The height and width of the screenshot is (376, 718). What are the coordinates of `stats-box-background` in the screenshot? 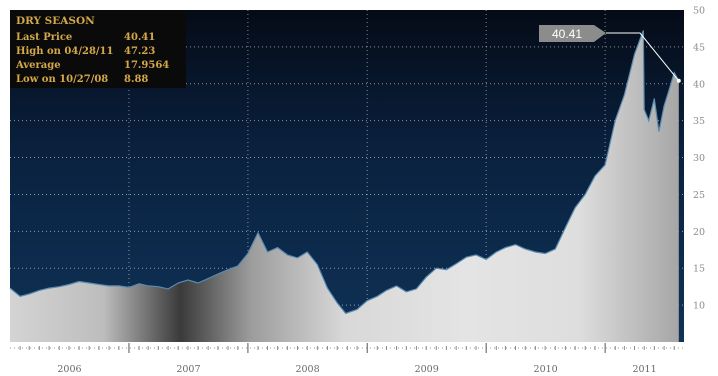 It's located at (98, 49).